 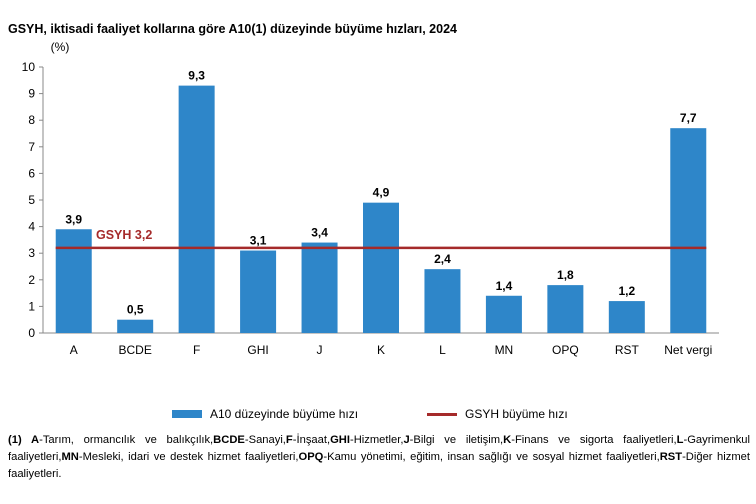 I want to click on footnote-code: J, so click(x=406, y=440).